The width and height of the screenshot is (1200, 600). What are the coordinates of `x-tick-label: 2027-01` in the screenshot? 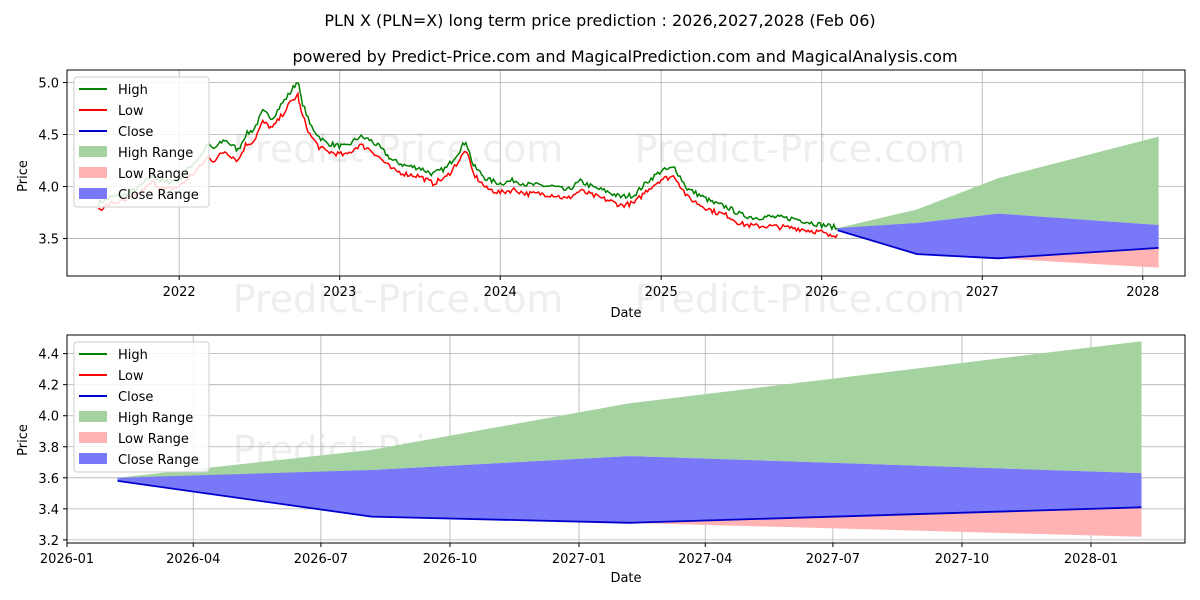 It's located at (579, 559).